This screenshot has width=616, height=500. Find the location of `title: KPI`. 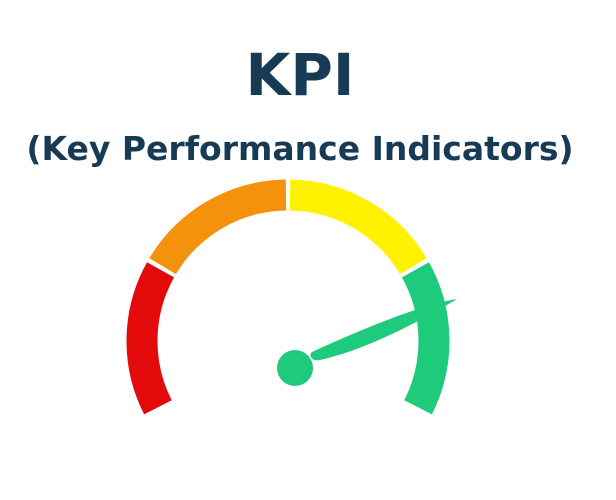

title: KPI is located at coordinates (299, 75).